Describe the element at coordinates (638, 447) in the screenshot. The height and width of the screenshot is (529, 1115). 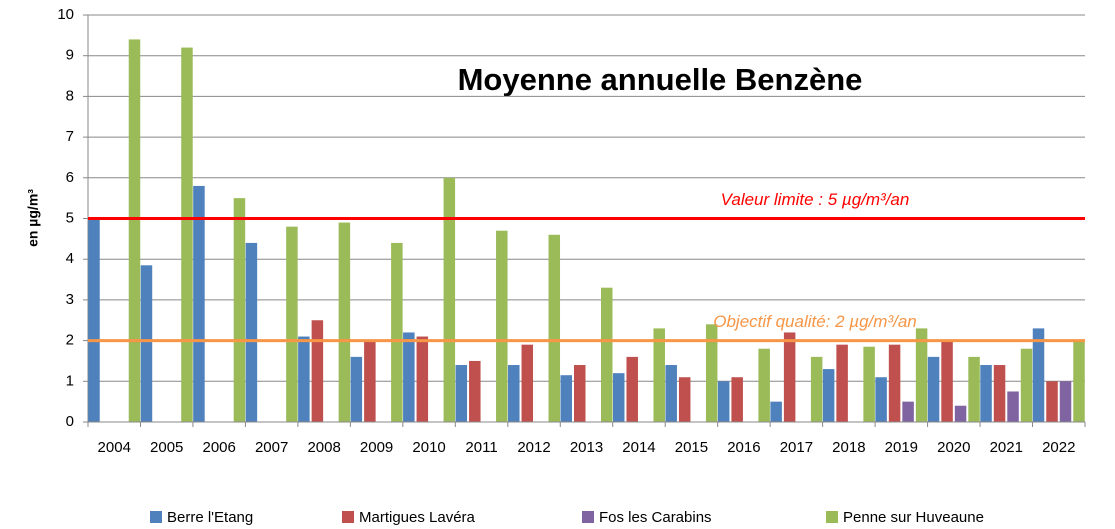
I see `x-tick-label: 2014` at that location.